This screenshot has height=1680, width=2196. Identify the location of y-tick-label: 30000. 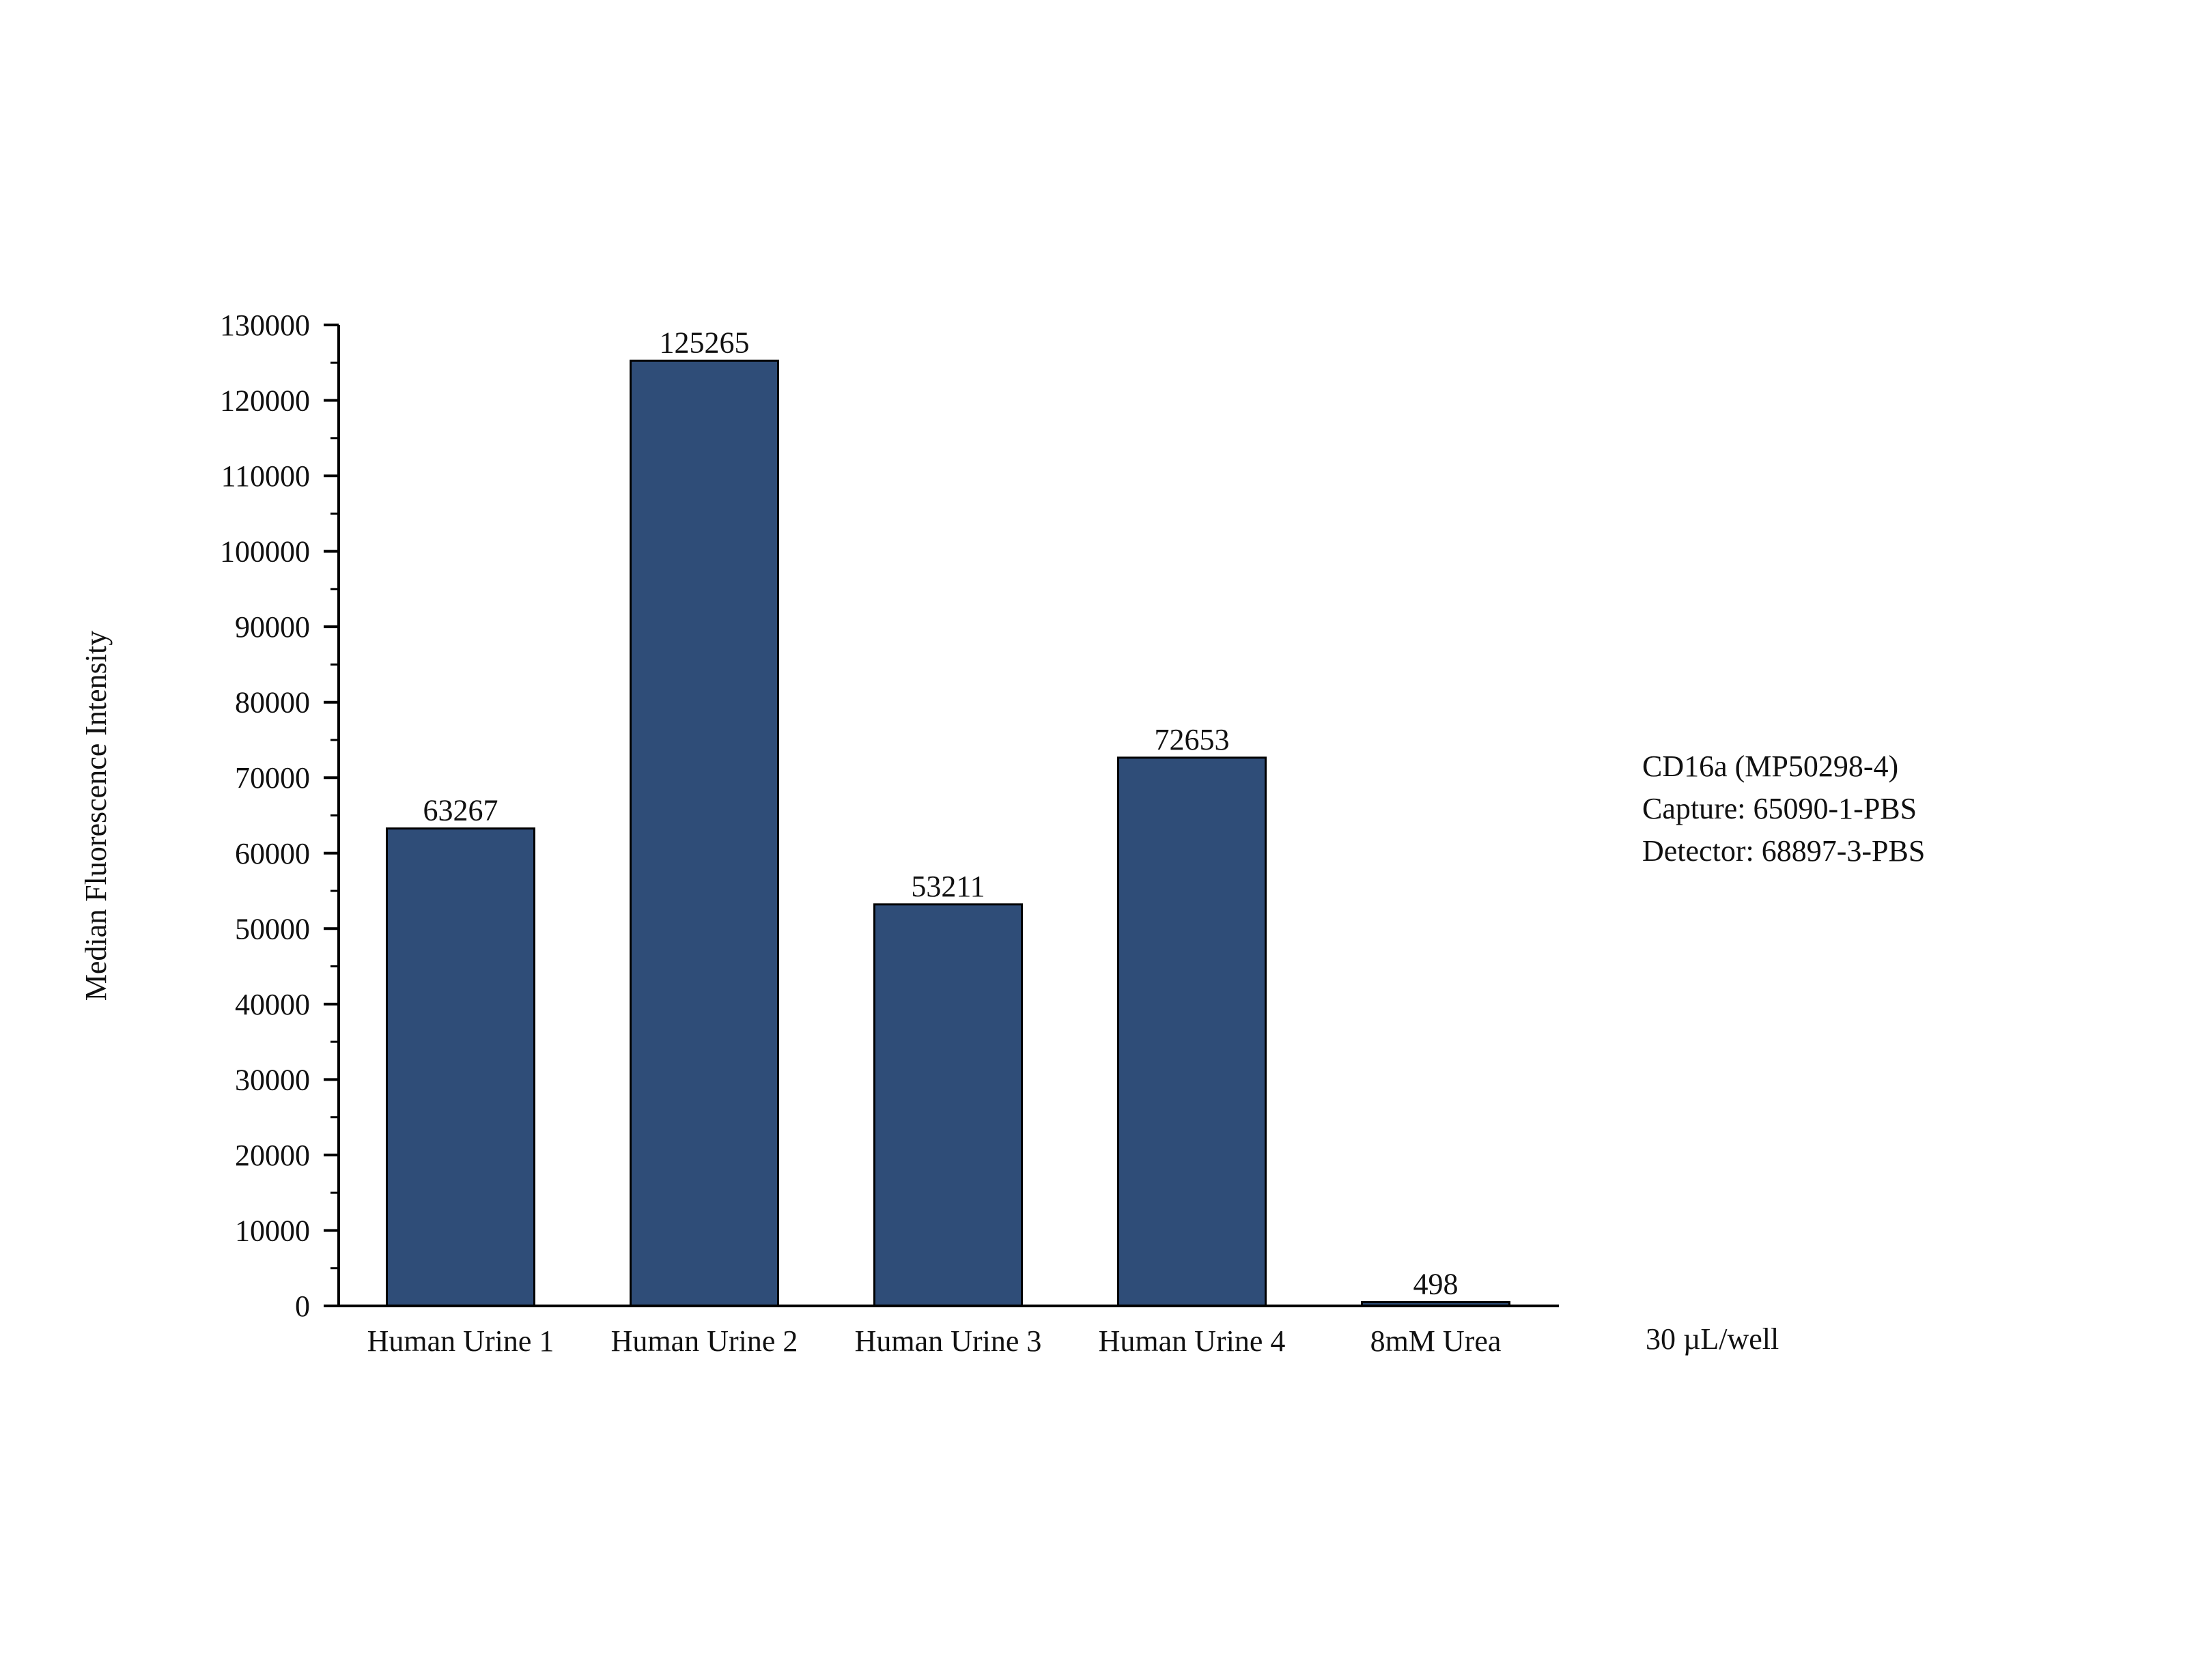
(272, 1079).